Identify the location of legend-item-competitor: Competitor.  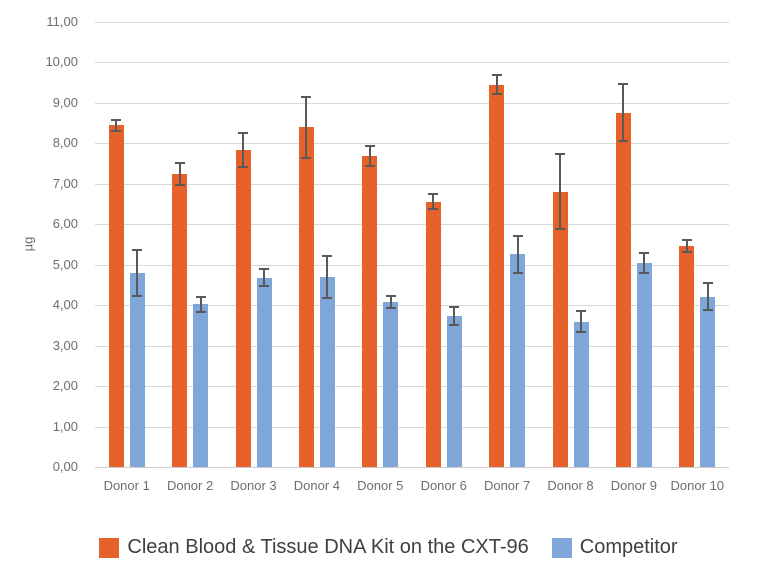
(614, 547).